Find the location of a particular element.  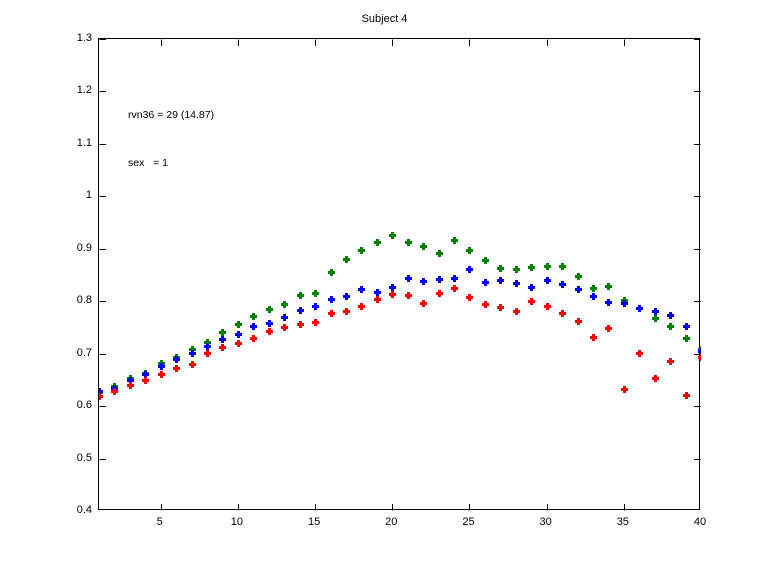

y-tick-label-0.4: 0.4 is located at coordinates (84, 510).